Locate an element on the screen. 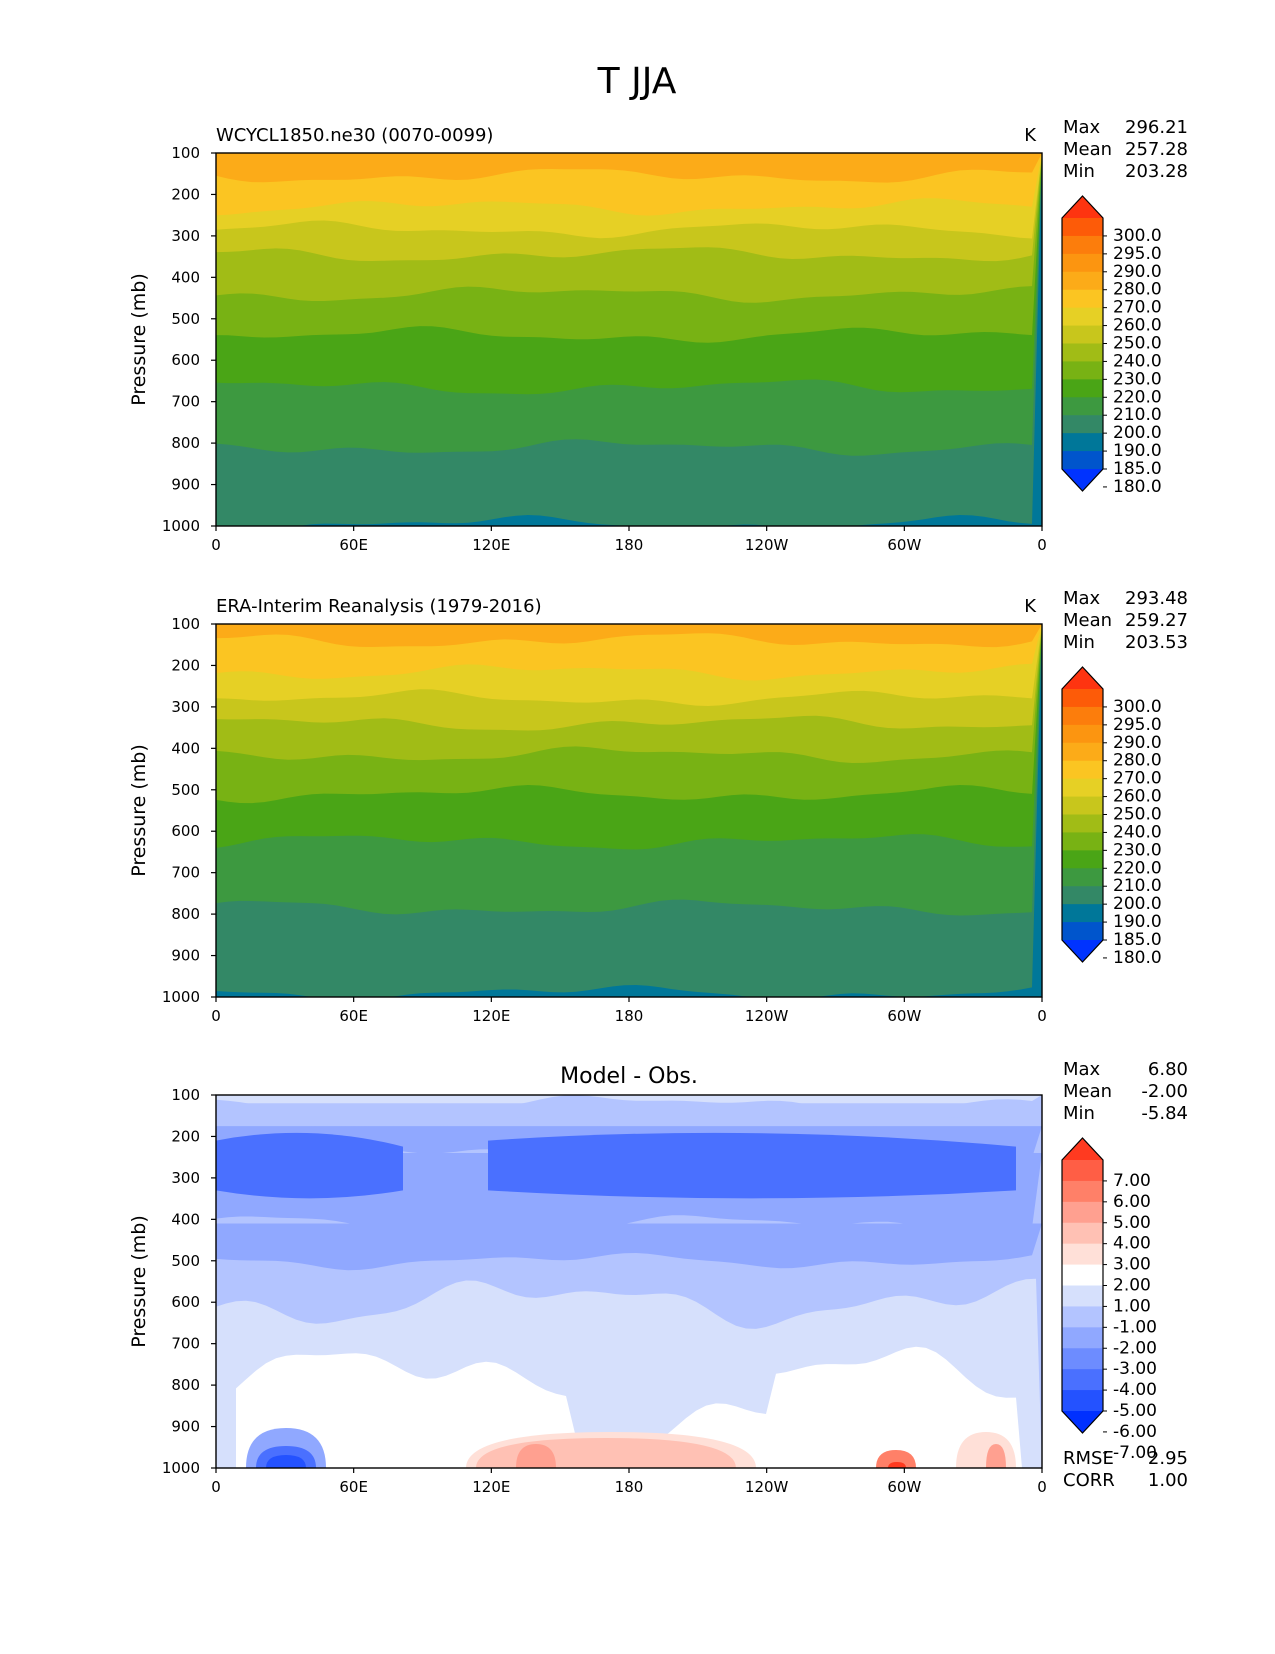 The height and width of the screenshot is (1654, 1275). x-tick-label: 120W is located at coordinates (767, 1016).